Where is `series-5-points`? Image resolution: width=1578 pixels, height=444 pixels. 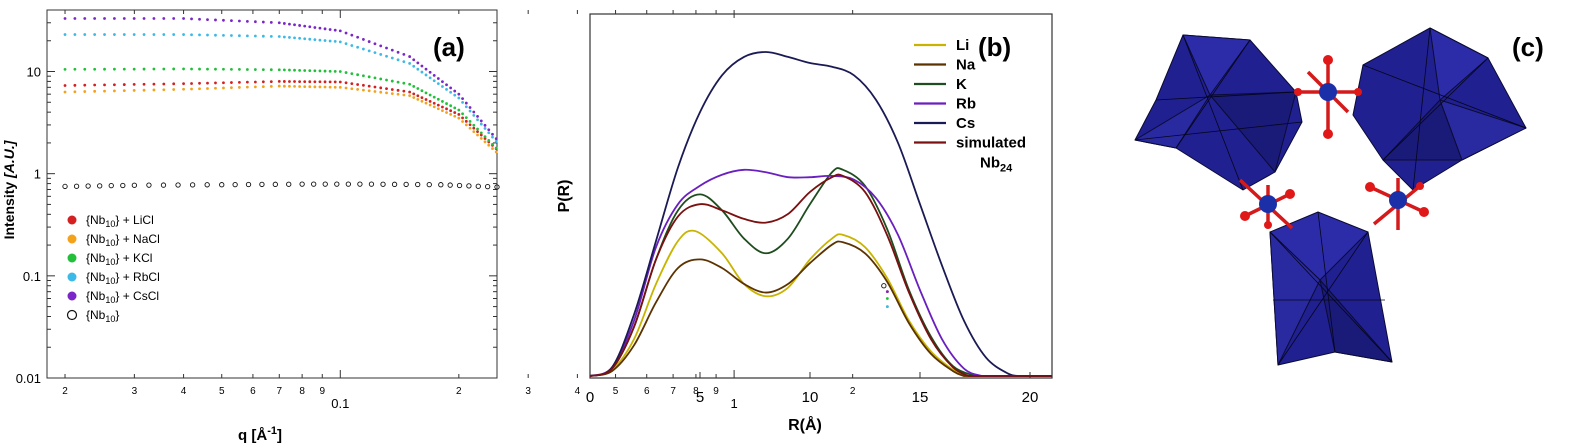 series-5-points is located at coordinates (474, 235).